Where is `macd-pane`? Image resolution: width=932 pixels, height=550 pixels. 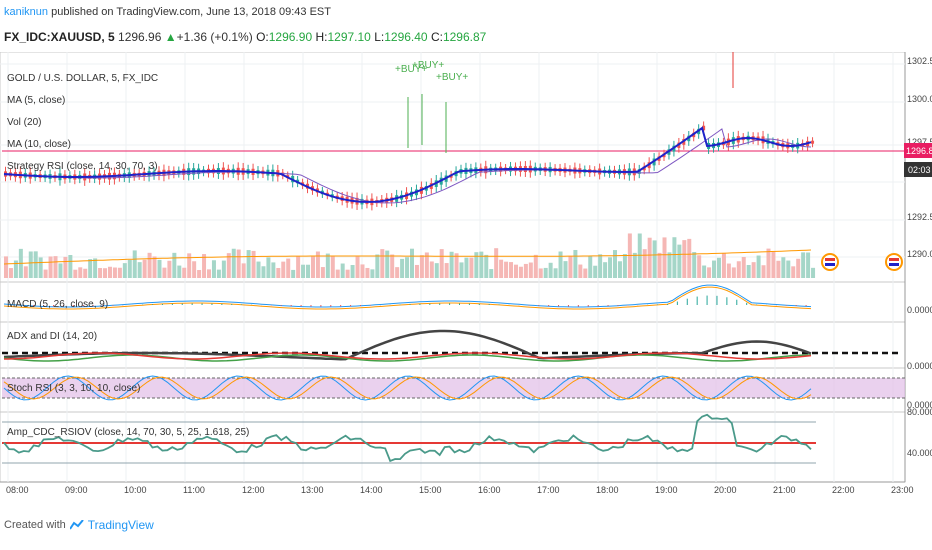
macd-pane is located at coordinates (453, 302).